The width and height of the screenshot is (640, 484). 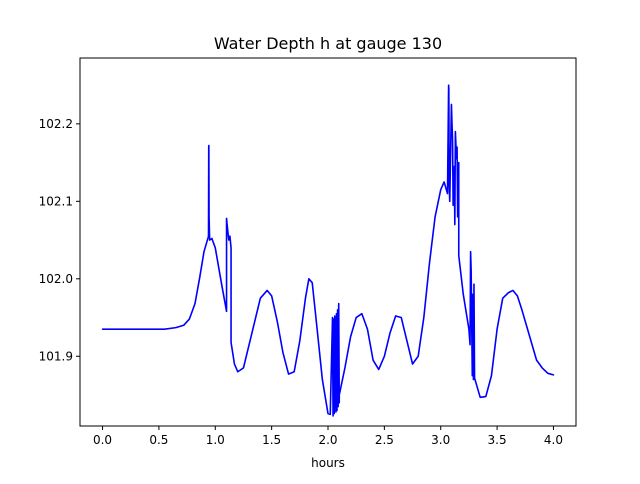 I want to click on x-tick-label: 4.0, so click(x=553, y=440).